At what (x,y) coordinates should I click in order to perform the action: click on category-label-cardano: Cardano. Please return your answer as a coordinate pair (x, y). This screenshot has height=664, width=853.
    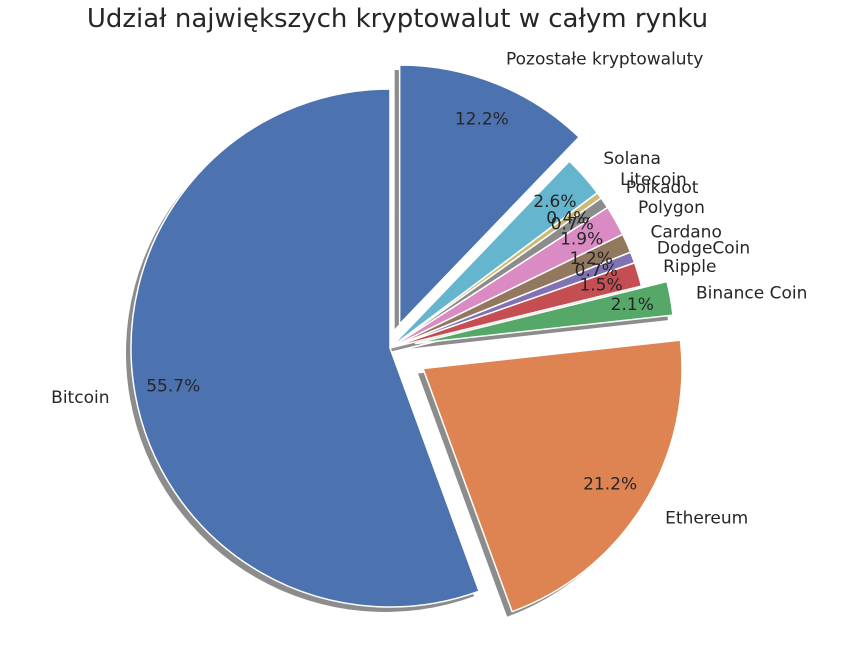
    Looking at the image, I should click on (685, 233).